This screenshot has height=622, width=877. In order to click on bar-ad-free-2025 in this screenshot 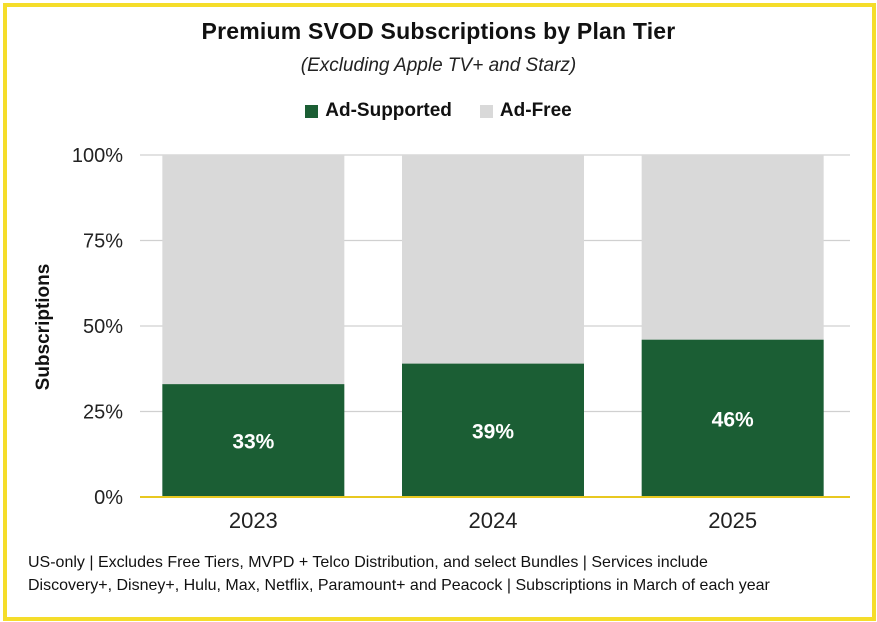, I will do `click(732, 247)`.